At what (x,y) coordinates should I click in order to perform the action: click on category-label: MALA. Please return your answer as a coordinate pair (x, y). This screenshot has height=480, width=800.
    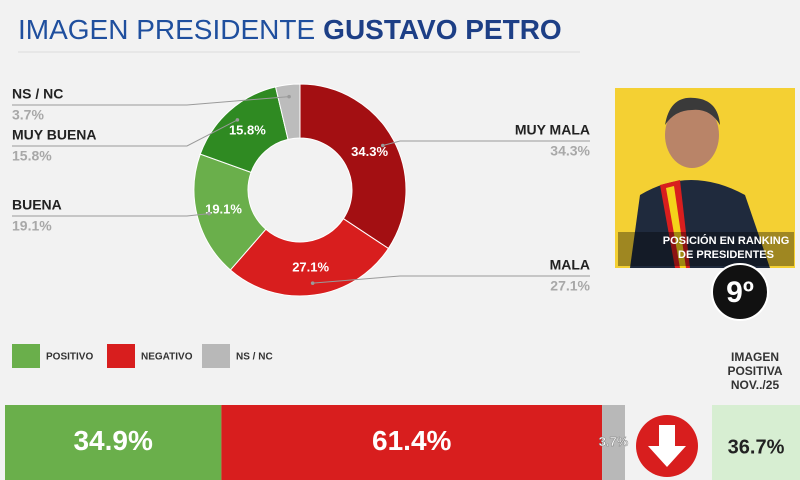
    Looking at the image, I should click on (570, 265).